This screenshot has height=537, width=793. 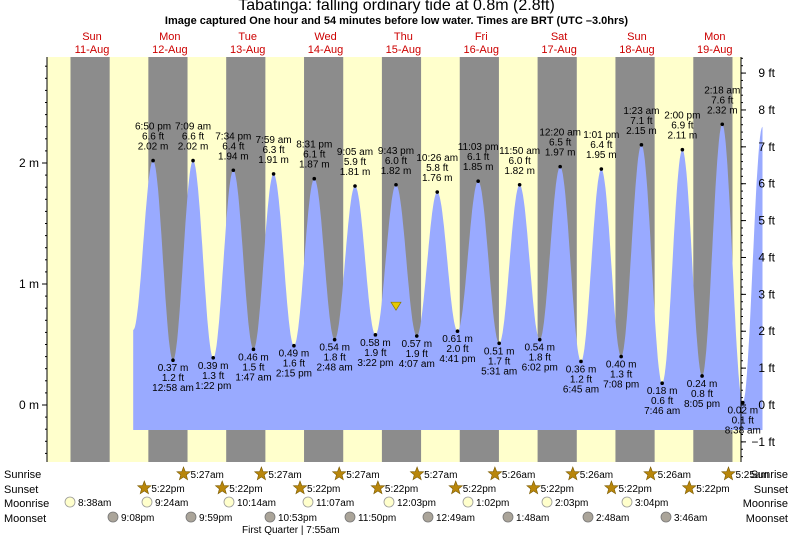 I want to click on low-tide-label: 8:38 am, so click(x=743, y=431).